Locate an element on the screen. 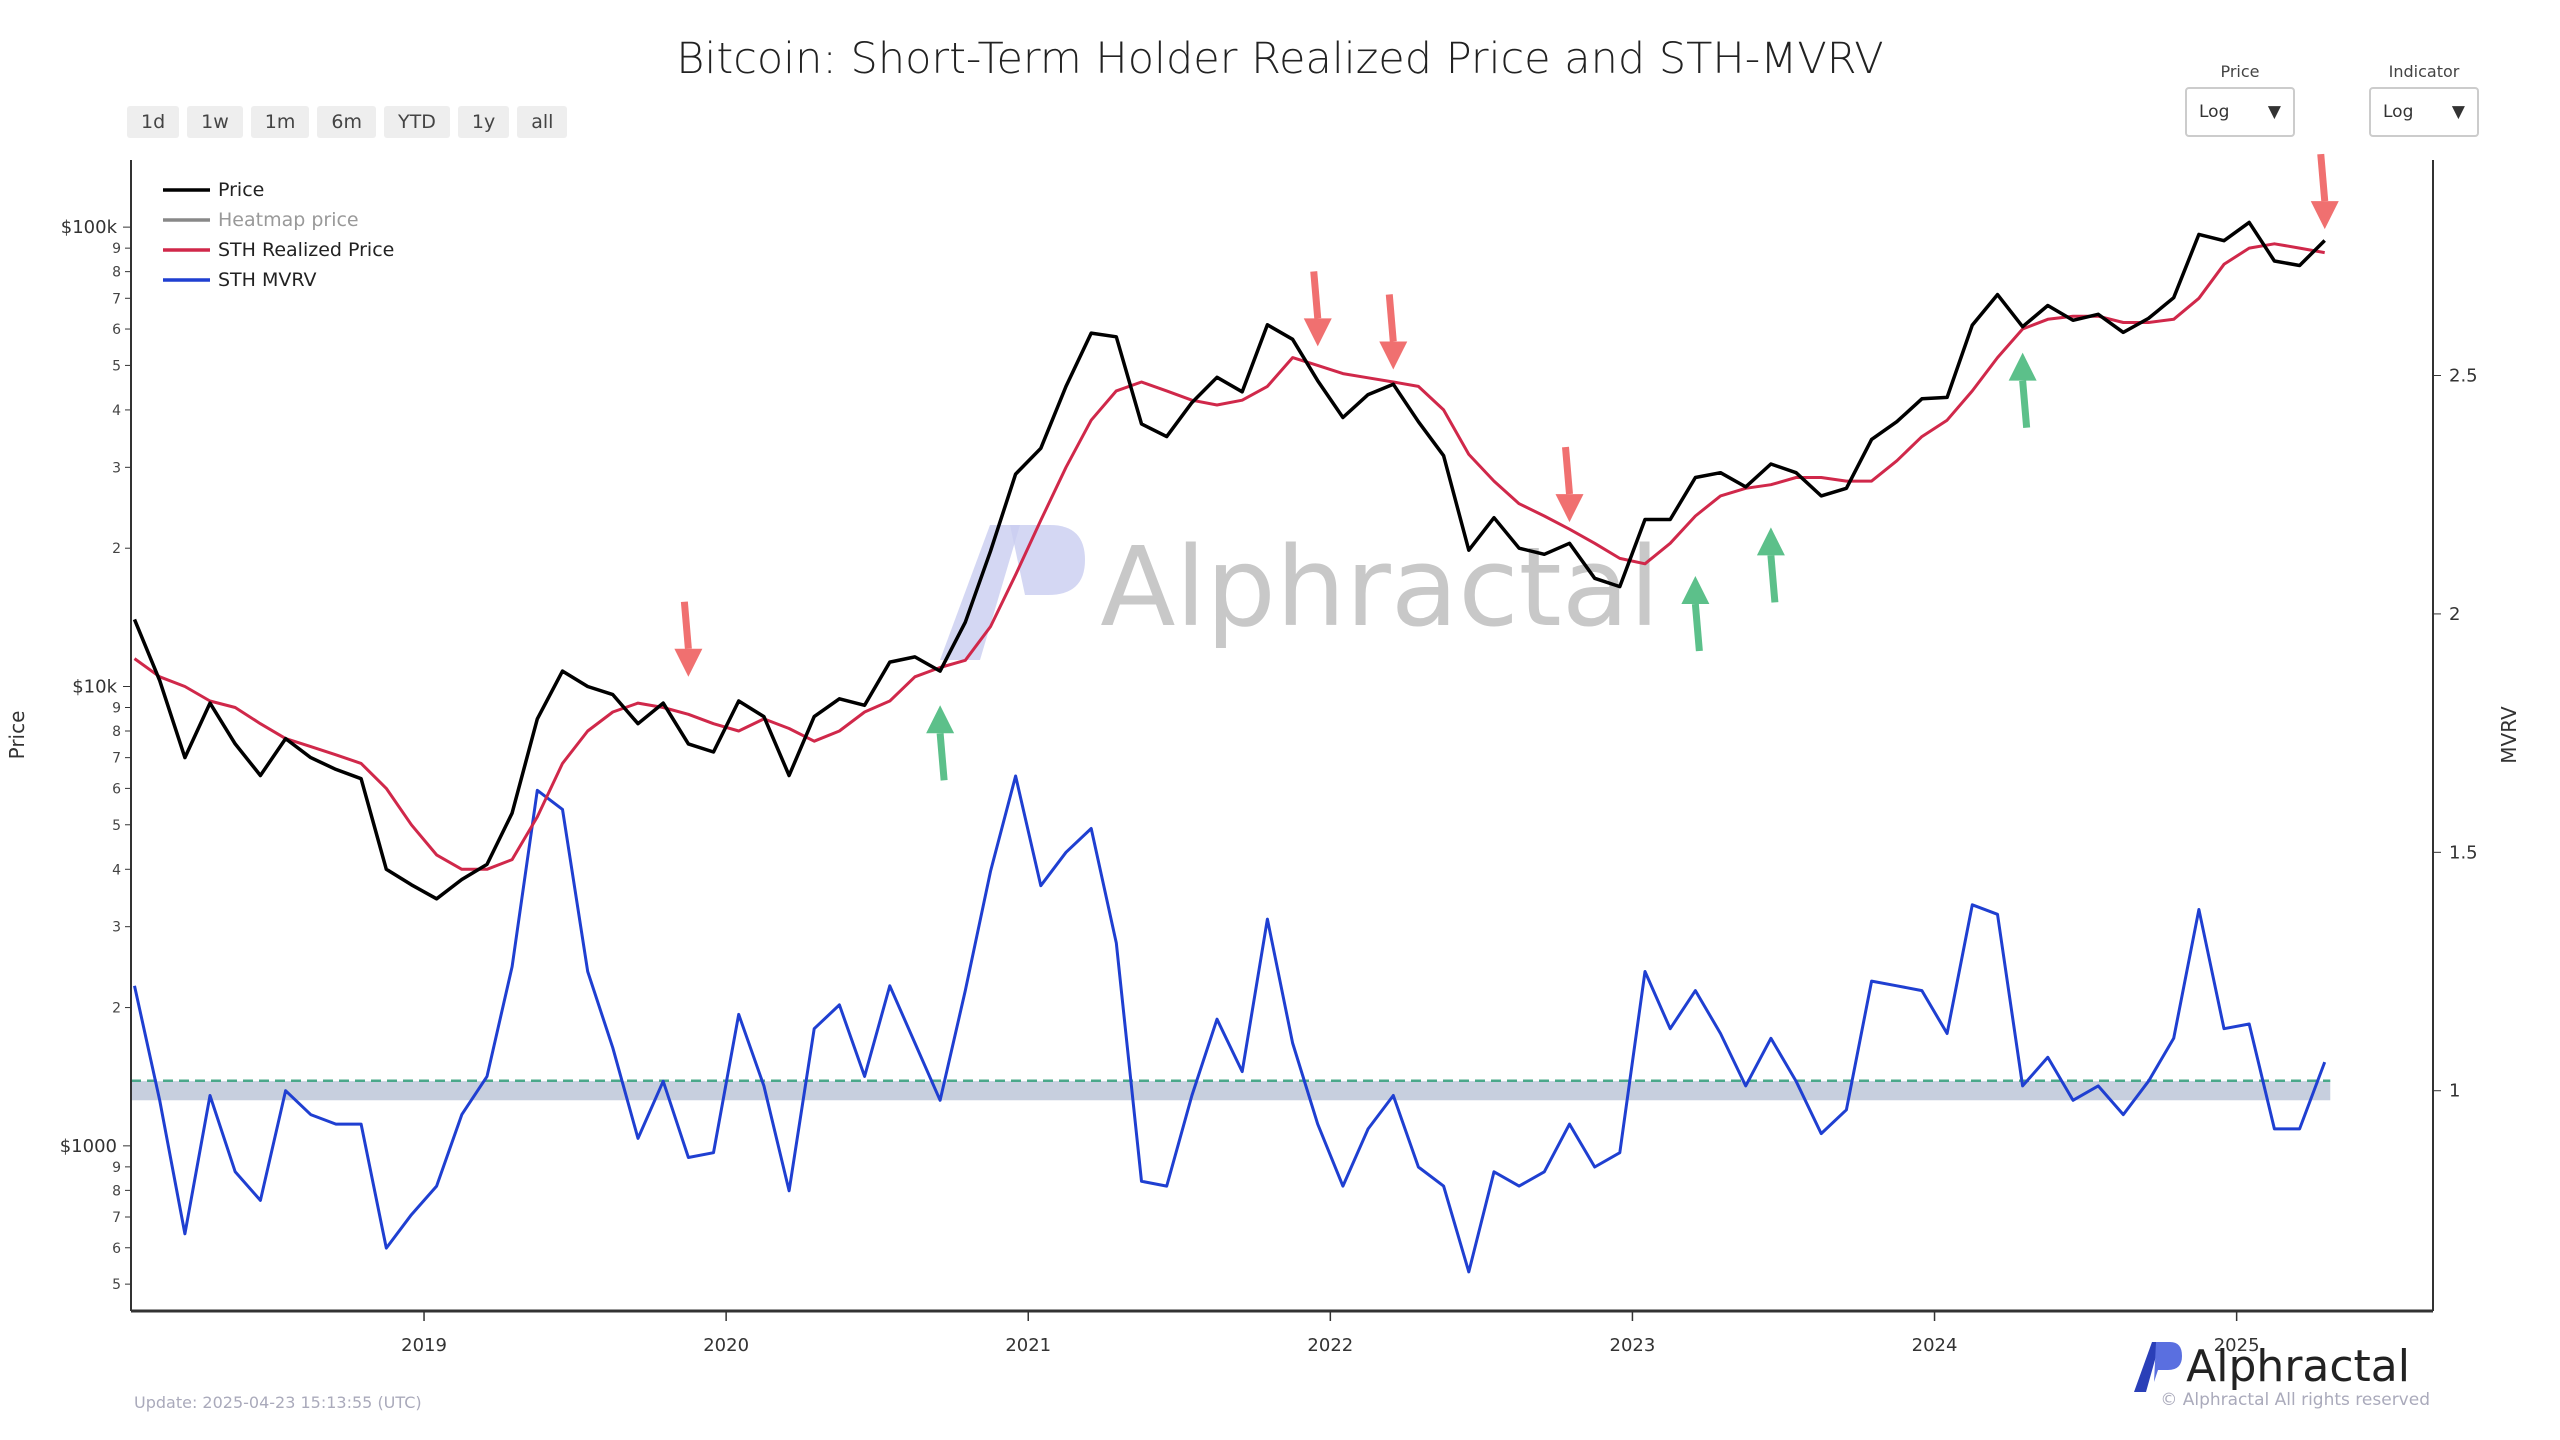 This screenshot has height=1440, width=2560. y2-axis-title: MVRV is located at coordinates (2509, 735).